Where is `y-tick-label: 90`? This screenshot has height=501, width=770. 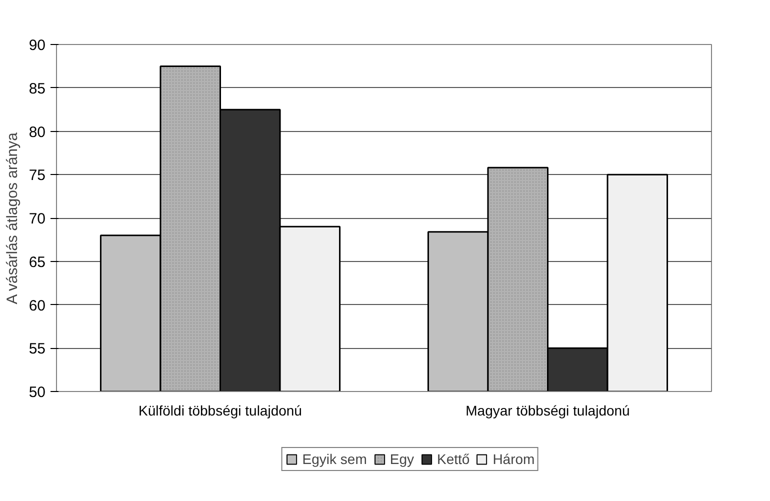 y-tick-label: 90 is located at coordinates (37, 45).